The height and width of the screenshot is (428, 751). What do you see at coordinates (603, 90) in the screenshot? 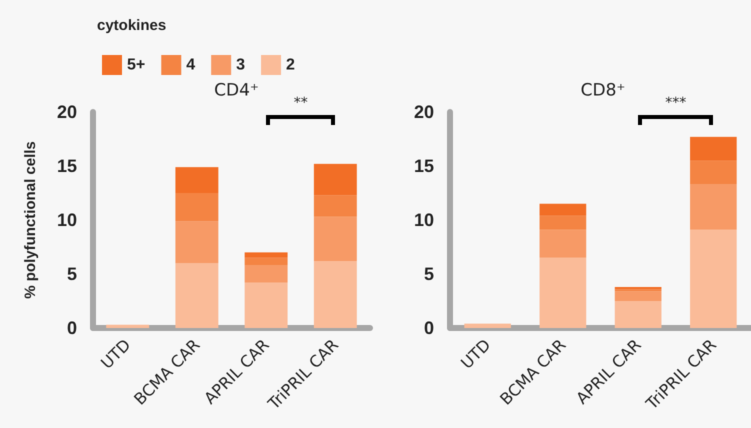
I see `chart-title: CD8⁺` at bounding box center [603, 90].